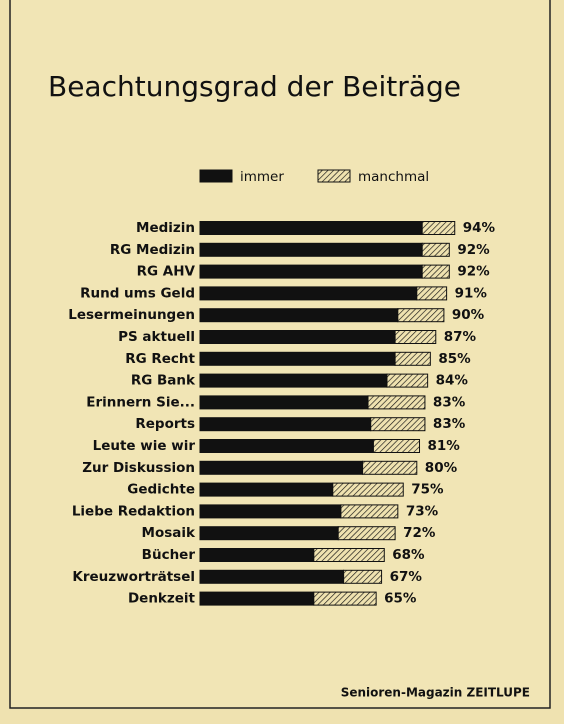 The height and width of the screenshot is (724, 564). Describe the element at coordinates (454, 359) in the screenshot. I see `value-label: 85%` at that location.